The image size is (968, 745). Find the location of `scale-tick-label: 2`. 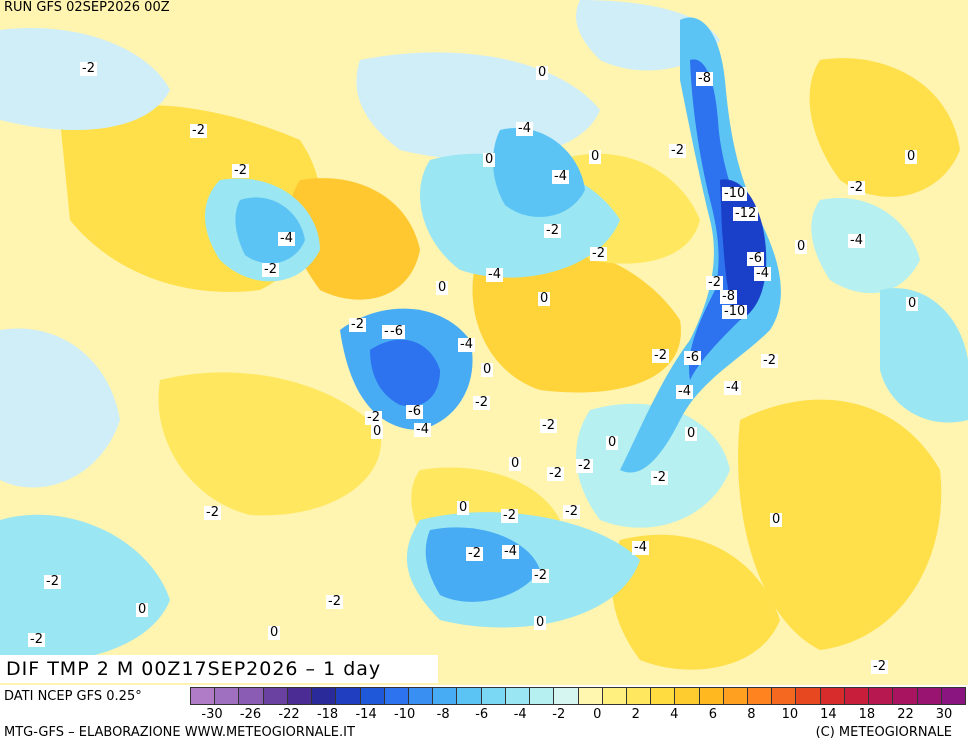

scale-tick-label: 2 is located at coordinates (635, 714).